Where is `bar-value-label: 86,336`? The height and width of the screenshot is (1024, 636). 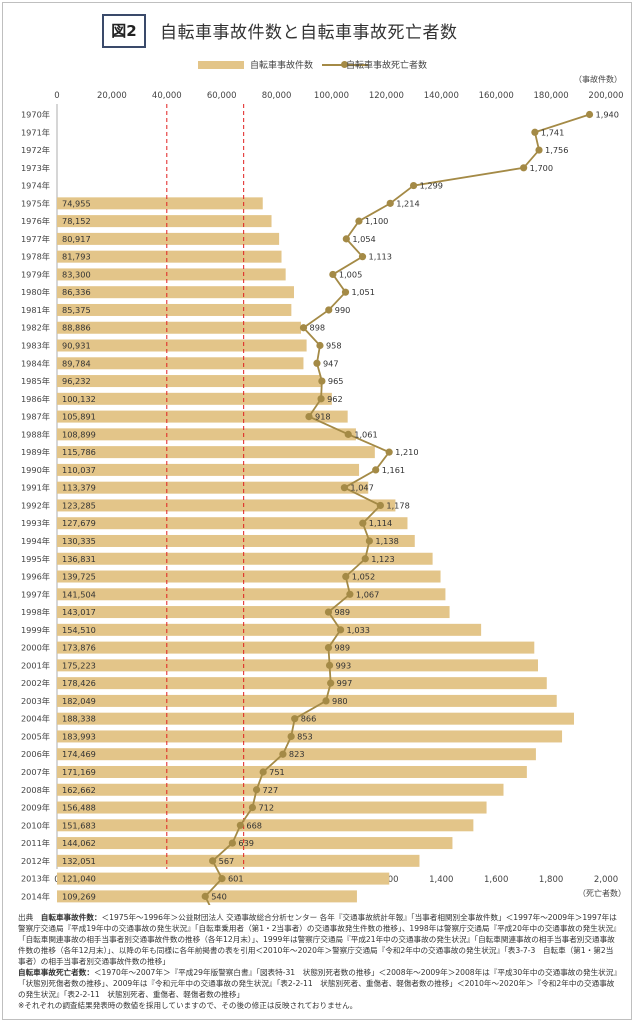 bar-value-label: 86,336 is located at coordinates (76, 292).